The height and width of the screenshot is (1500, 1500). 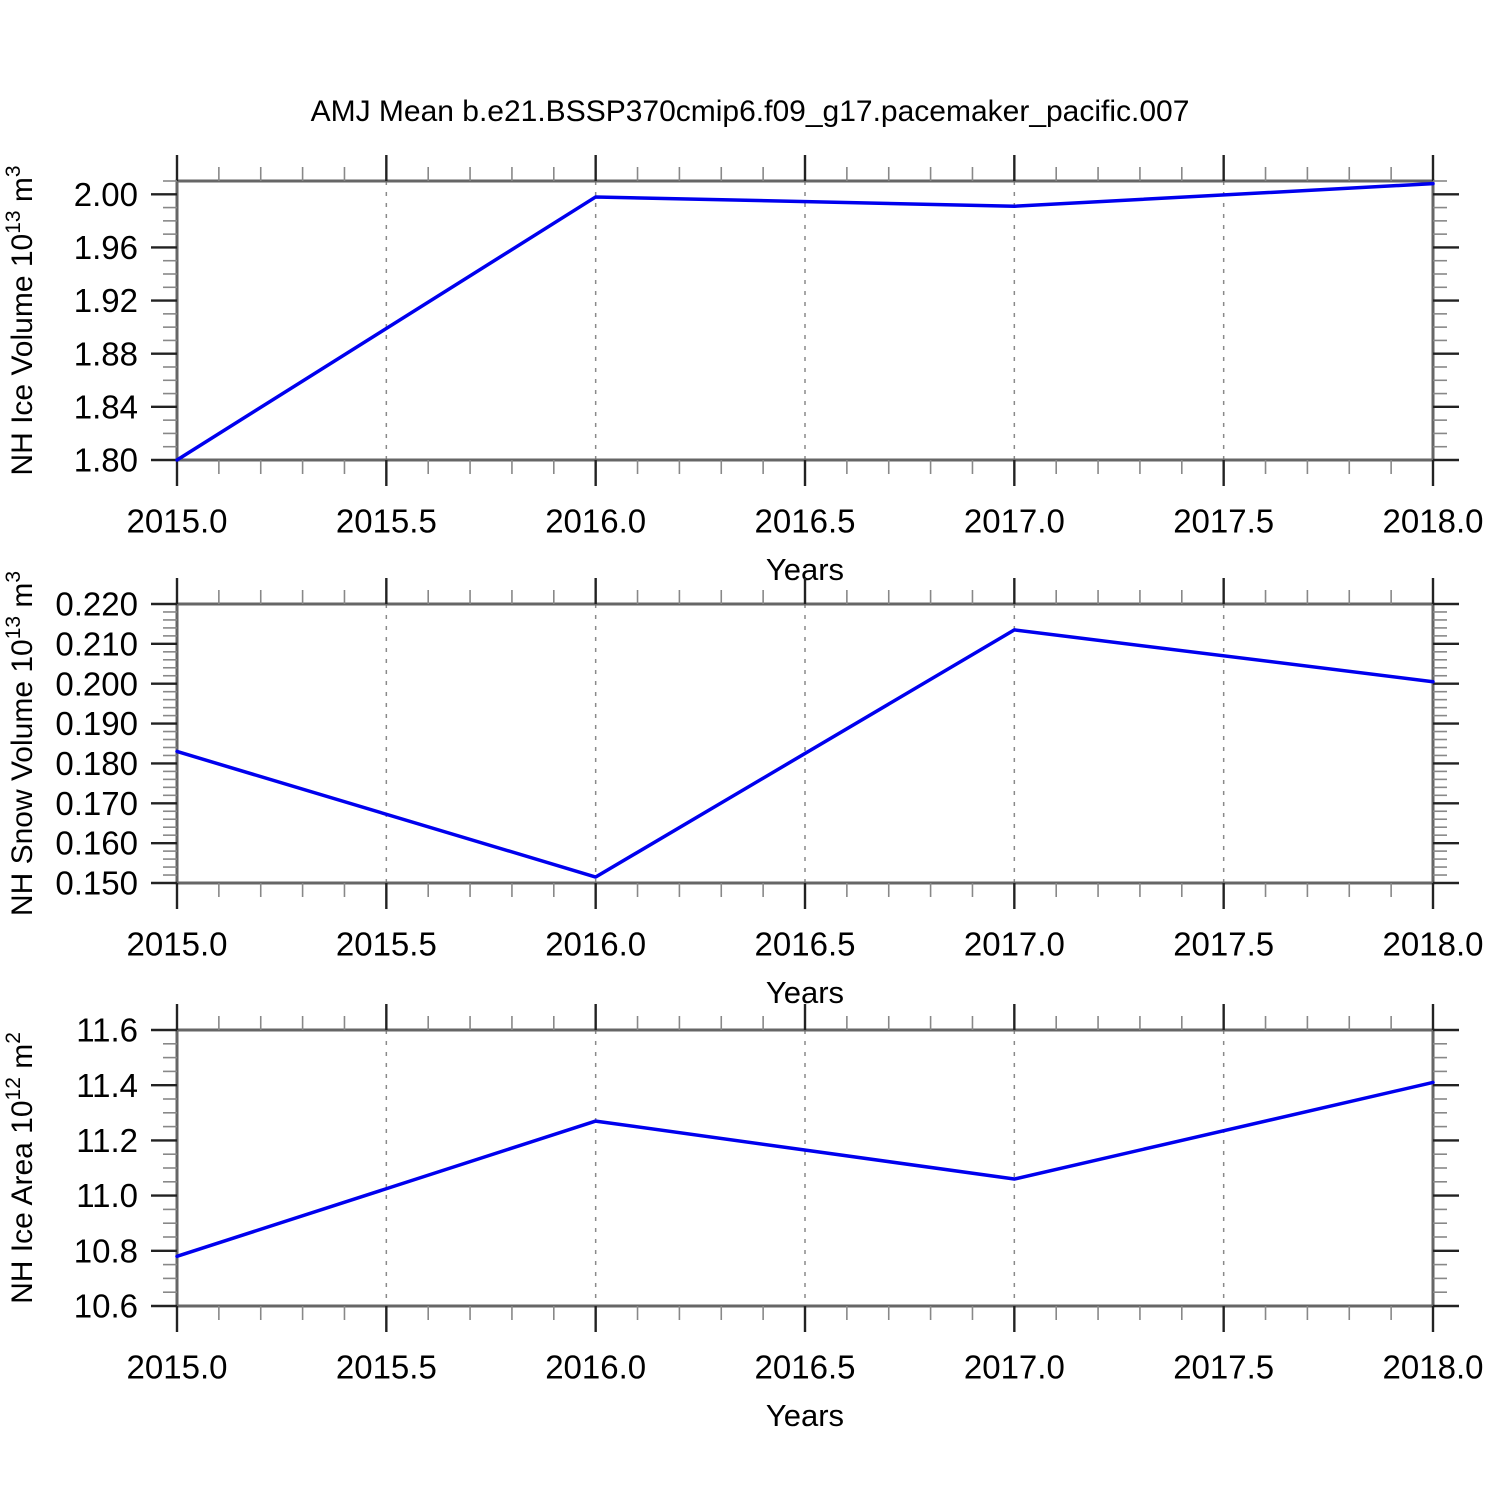 I want to click on y-axis-title: NH Ice Volume 1013 m3, so click(x=20, y=320).